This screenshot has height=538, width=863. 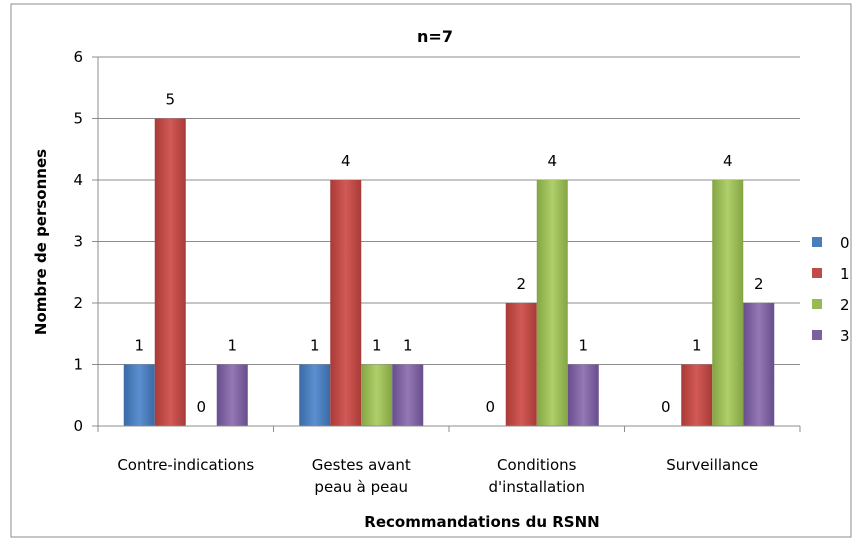 I want to click on y-axis-label: Nombre de personnes, so click(x=41, y=242).